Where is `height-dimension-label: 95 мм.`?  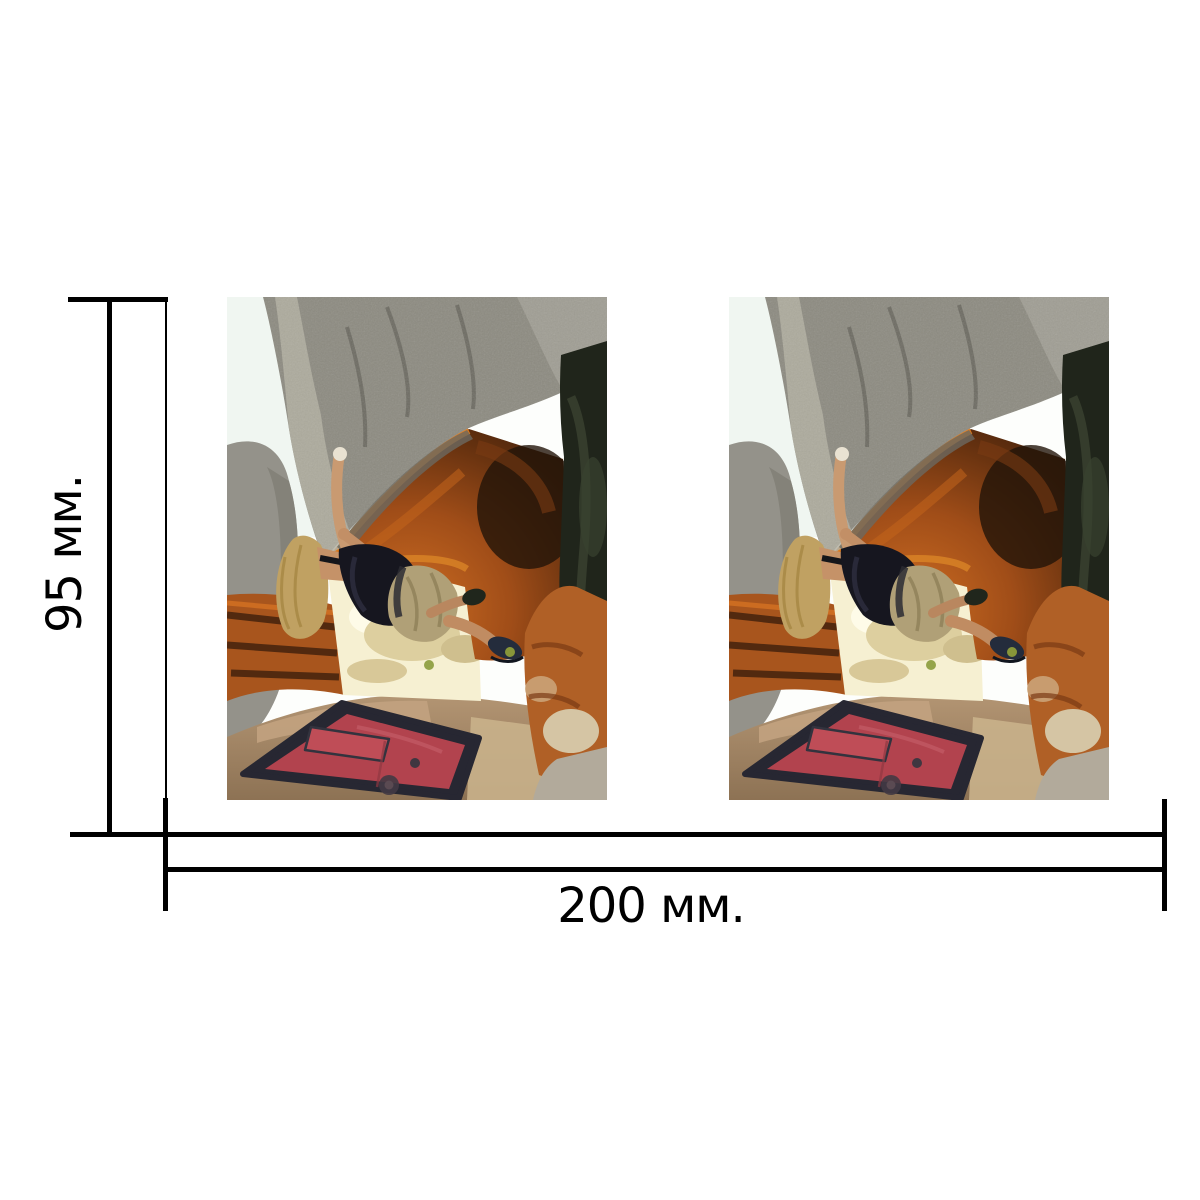
height-dimension-label: 95 мм. is located at coordinates (65, 553).